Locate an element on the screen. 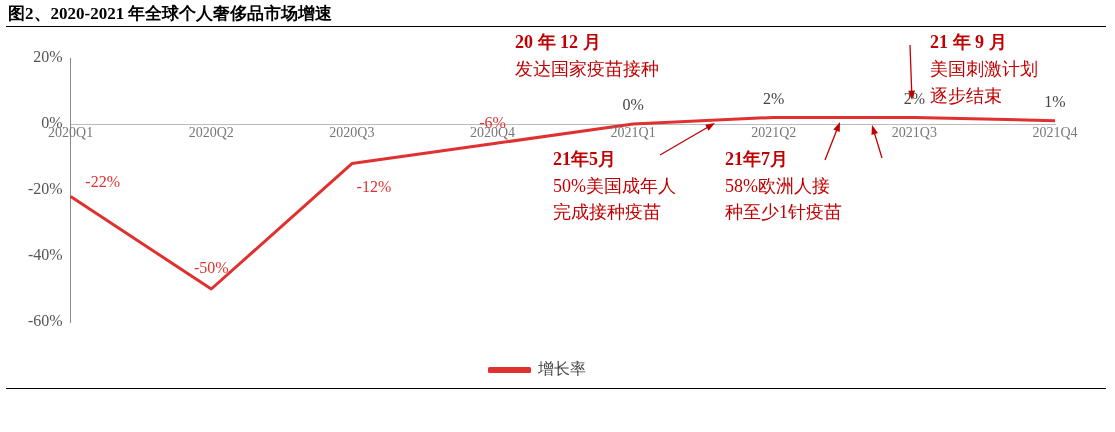  annotation: 50%美国成年人 is located at coordinates (614, 186).